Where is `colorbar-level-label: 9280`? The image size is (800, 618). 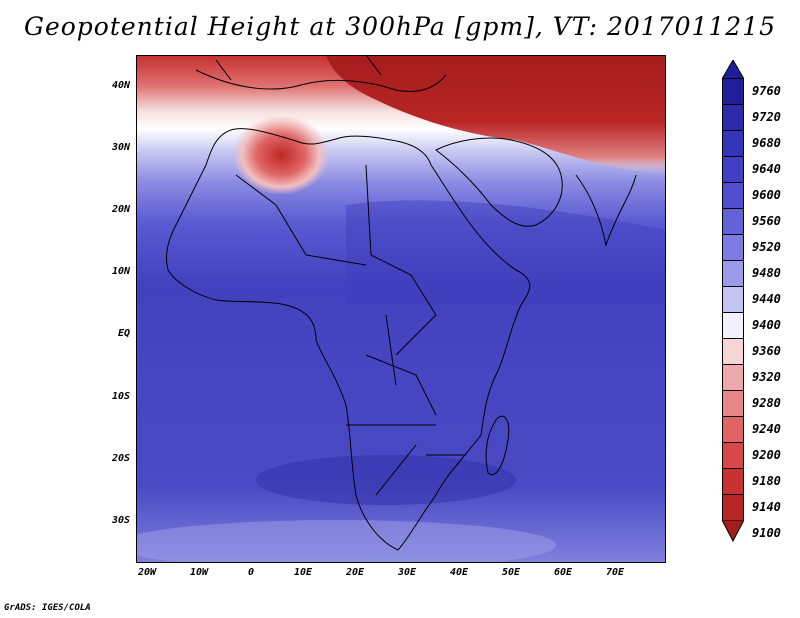
colorbar-level-label: 9280 is located at coordinates (766, 403).